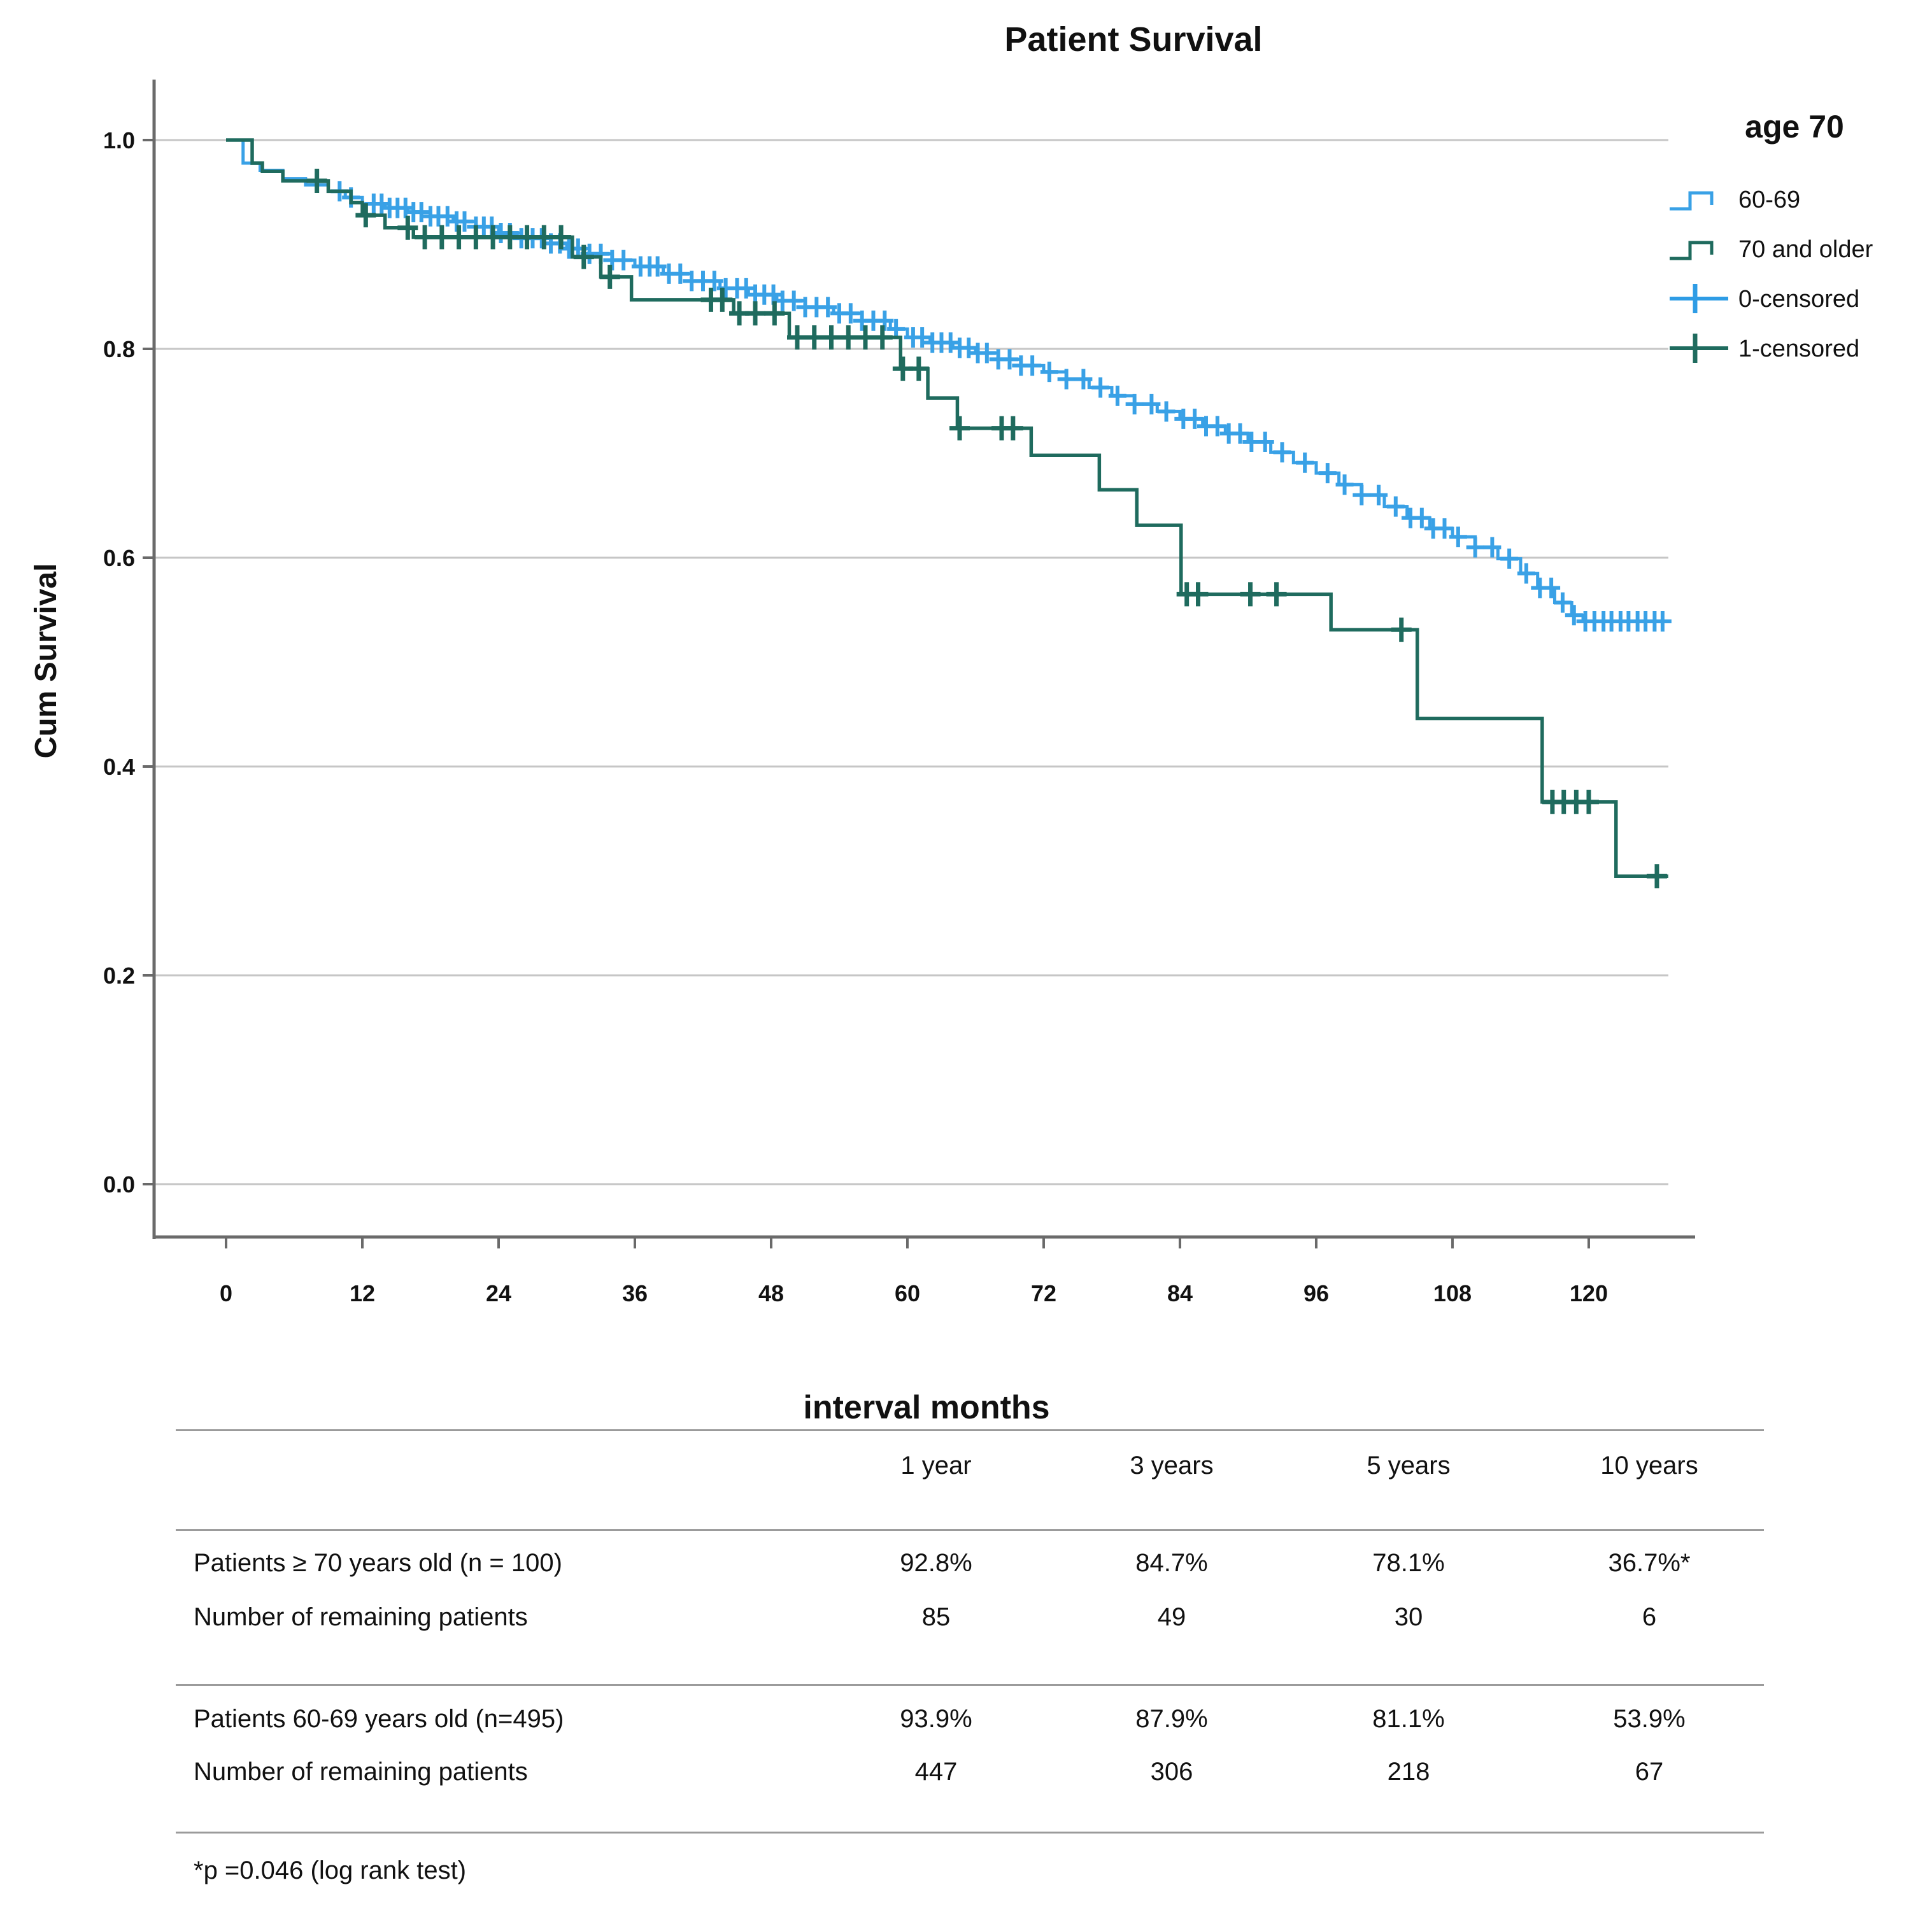 The height and width of the screenshot is (1908, 1932). What do you see at coordinates (970, 1430) in the screenshot?
I see `table-rule-top` at bounding box center [970, 1430].